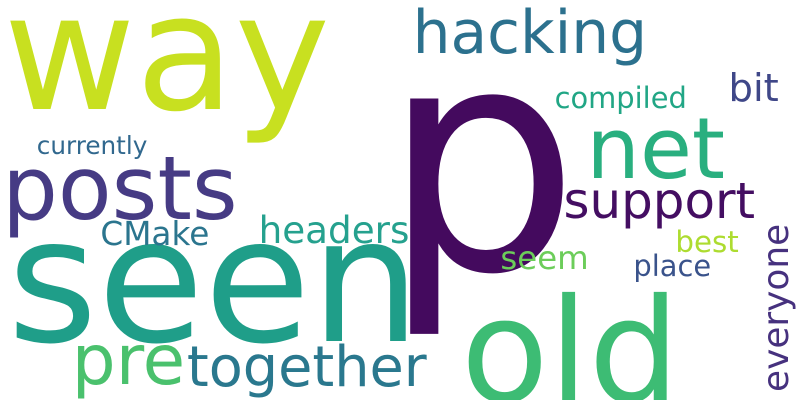  Describe the element at coordinates (672, 266) in the screenshot. I see `word-place: place` at that location.